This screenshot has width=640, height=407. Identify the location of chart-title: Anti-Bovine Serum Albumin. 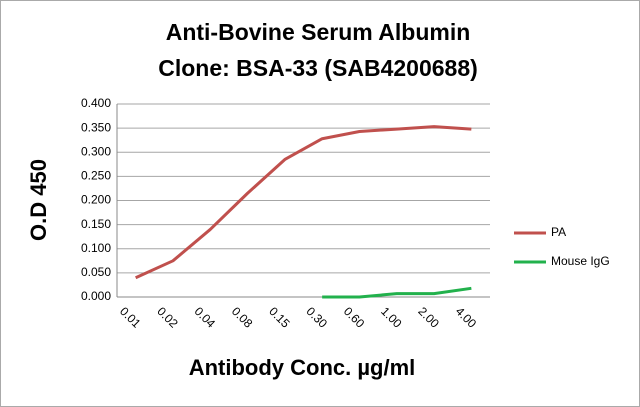
(318, 32).